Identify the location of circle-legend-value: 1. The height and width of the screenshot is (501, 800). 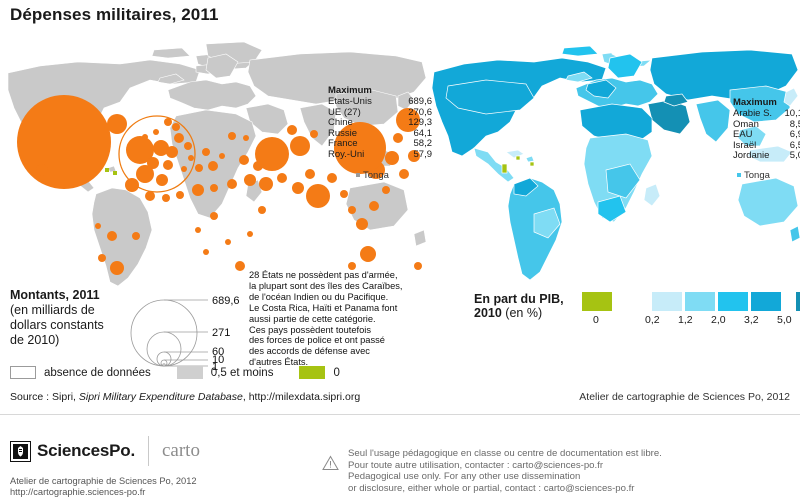
(215, 365).